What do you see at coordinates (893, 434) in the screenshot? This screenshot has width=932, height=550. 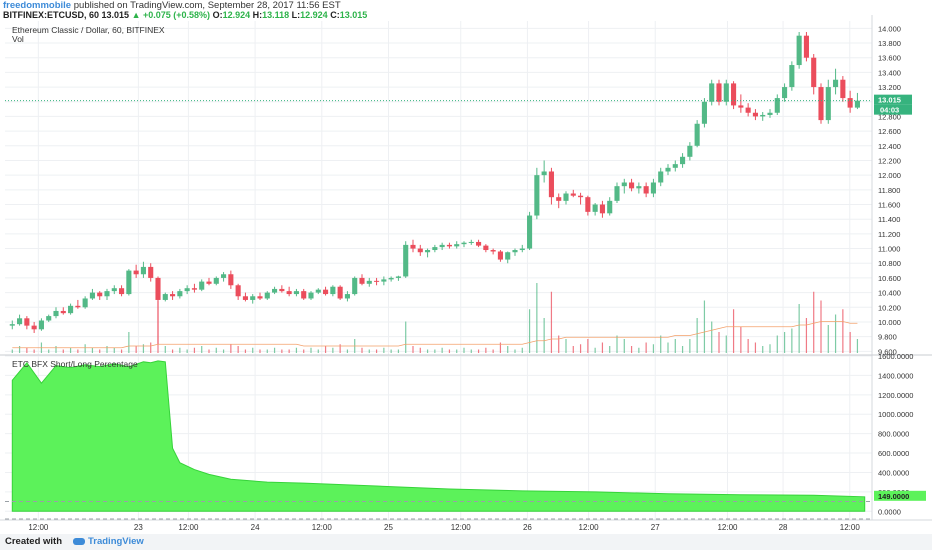 I see `indicator-tick-label: 800.0000` at bounding box center [893, 434].